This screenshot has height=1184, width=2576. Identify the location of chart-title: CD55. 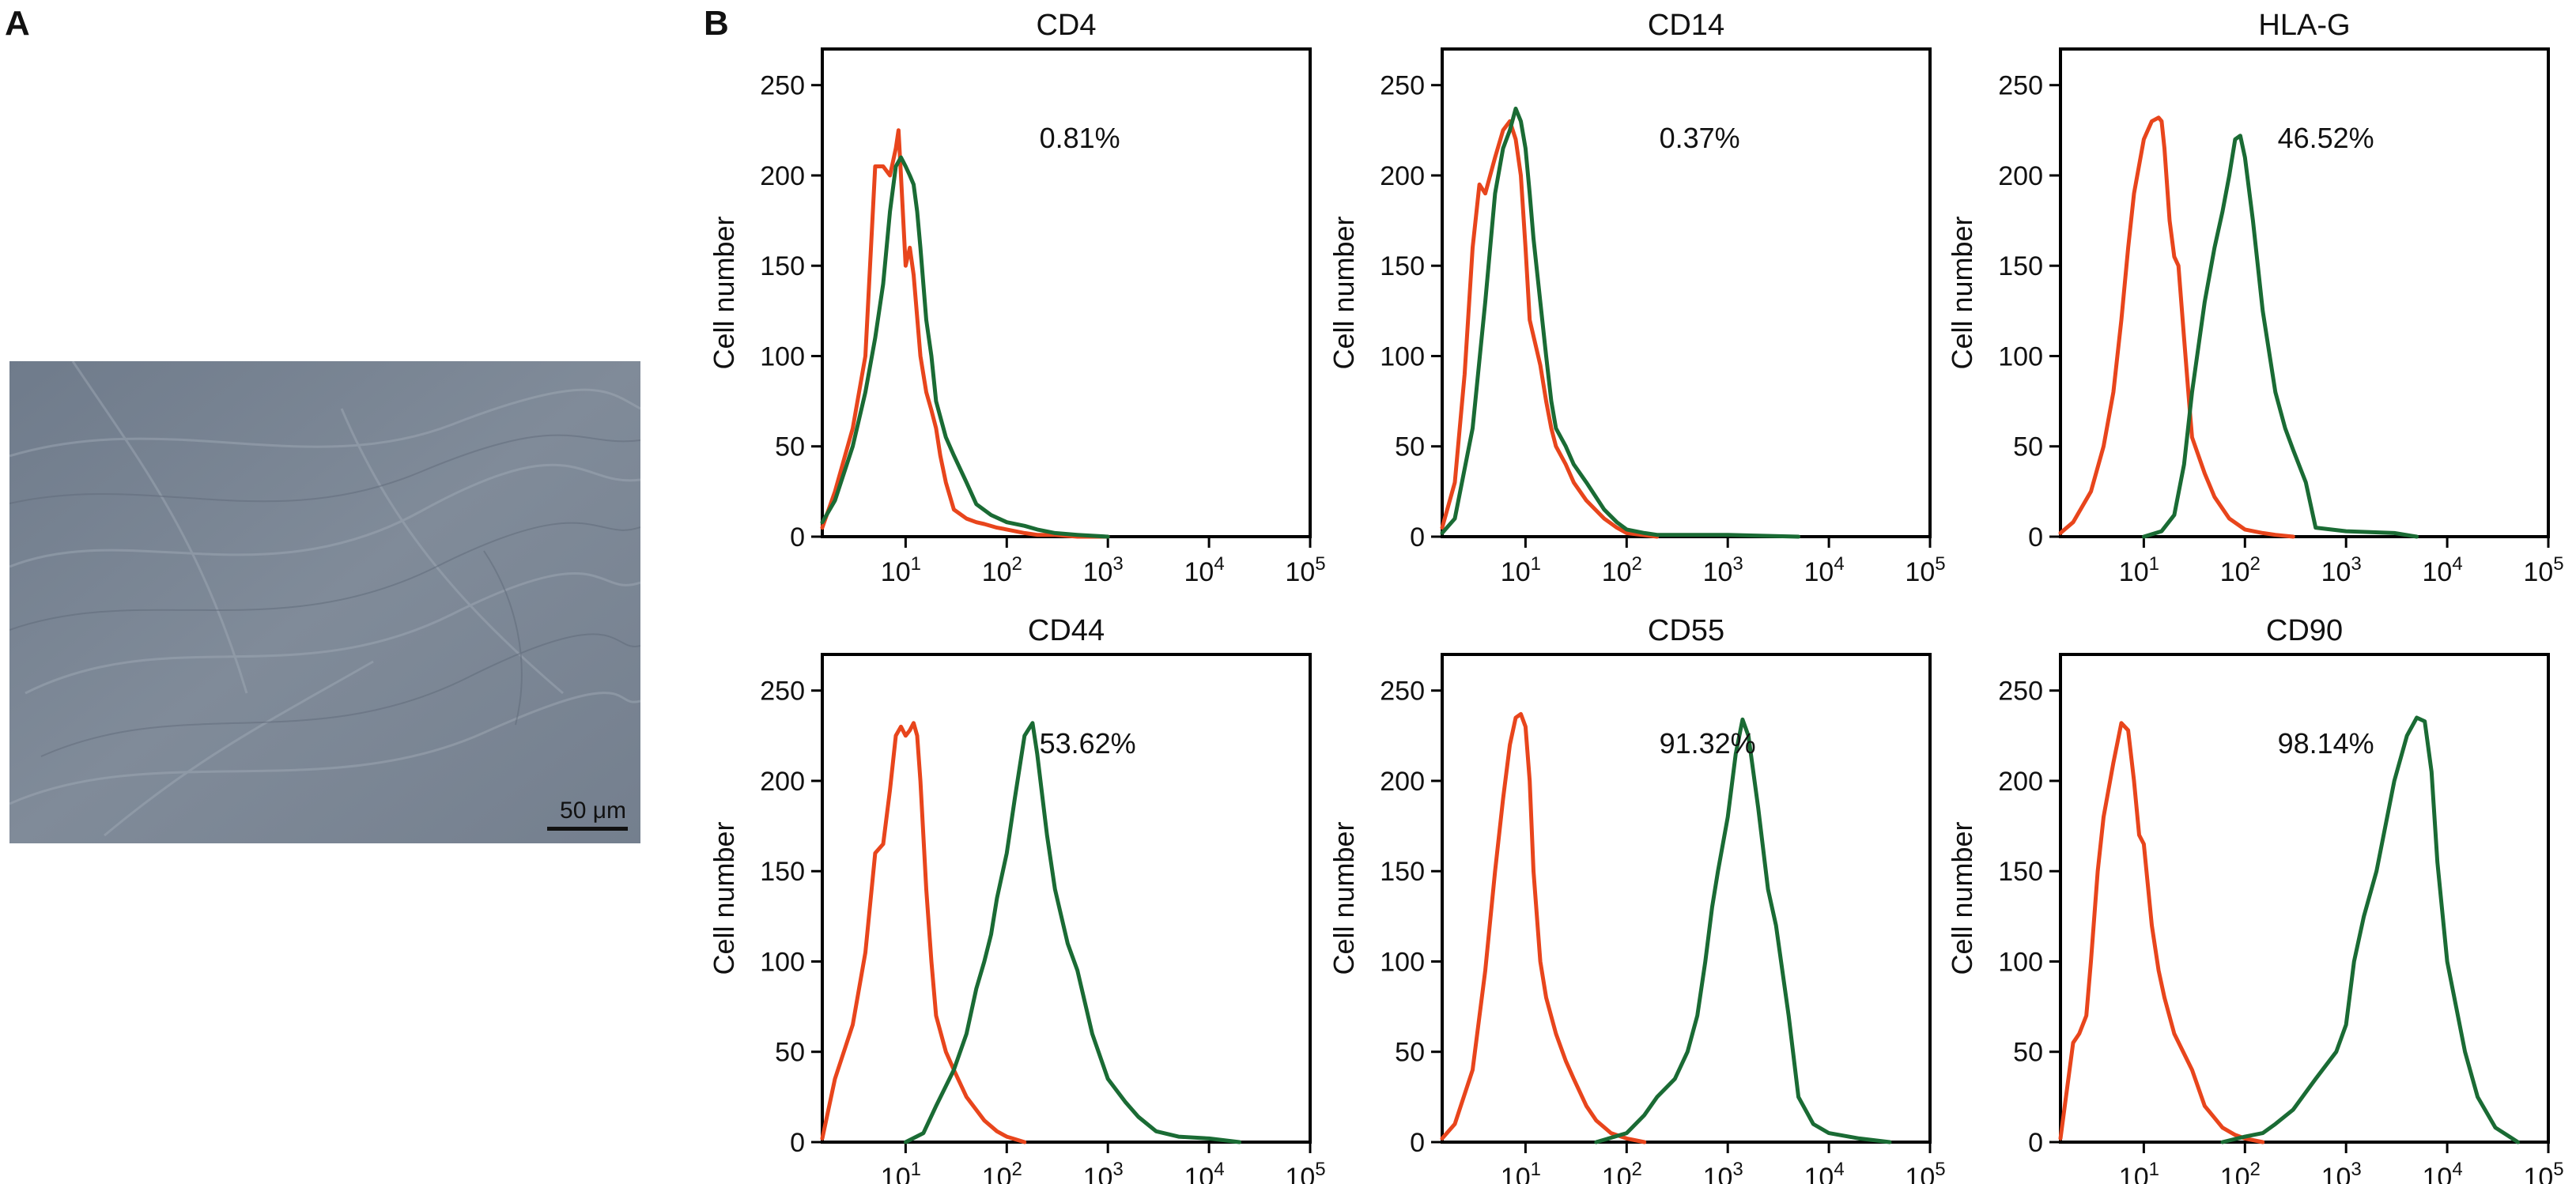
(1686, 630).